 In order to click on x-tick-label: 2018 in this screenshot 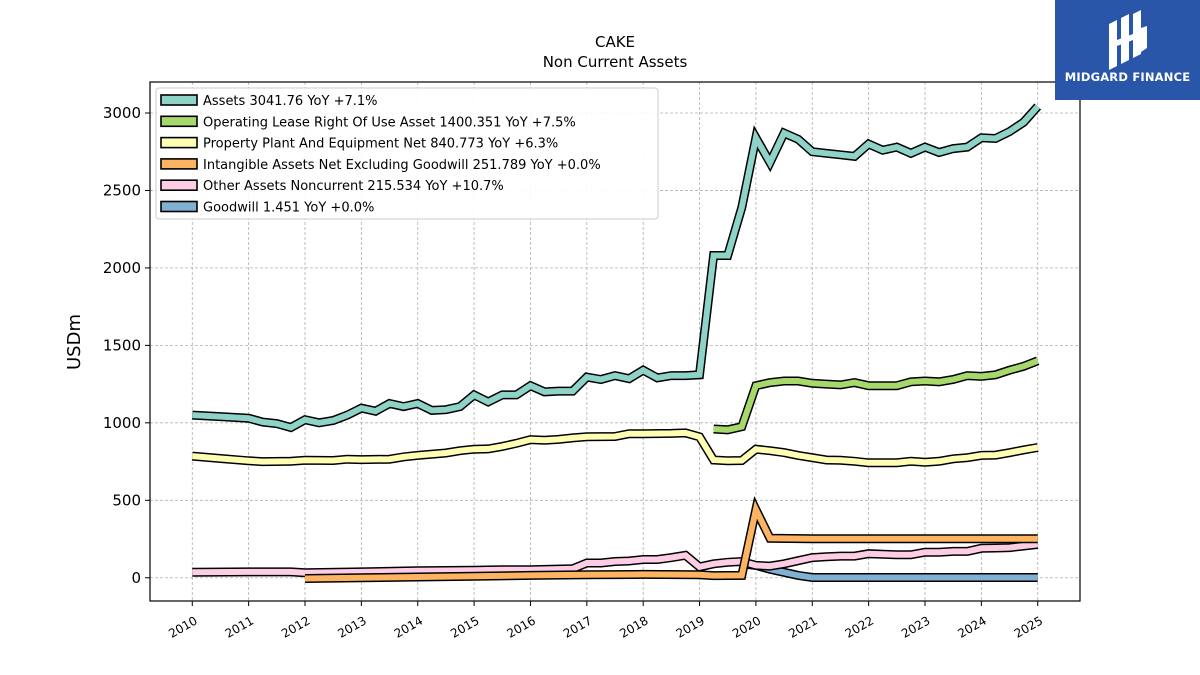, I will do `click(633, 626)`.